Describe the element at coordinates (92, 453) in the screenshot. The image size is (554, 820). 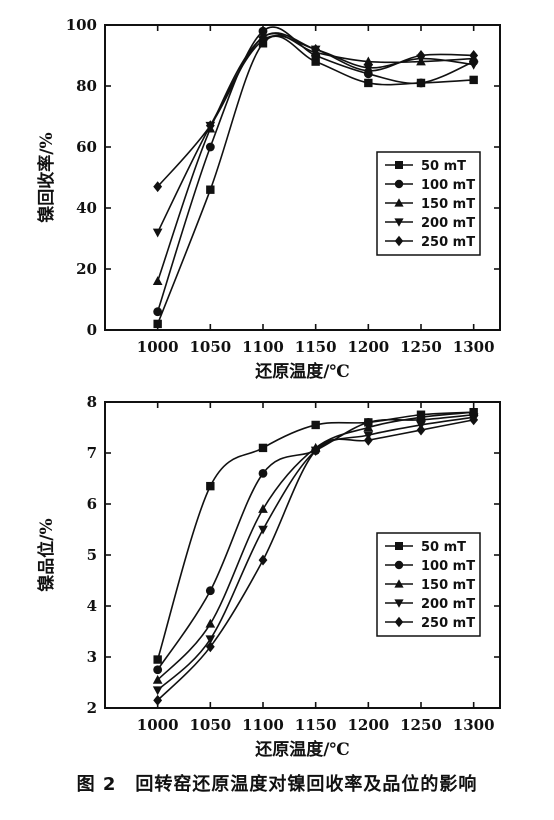
I see `y-tick-label: 7` at that location.